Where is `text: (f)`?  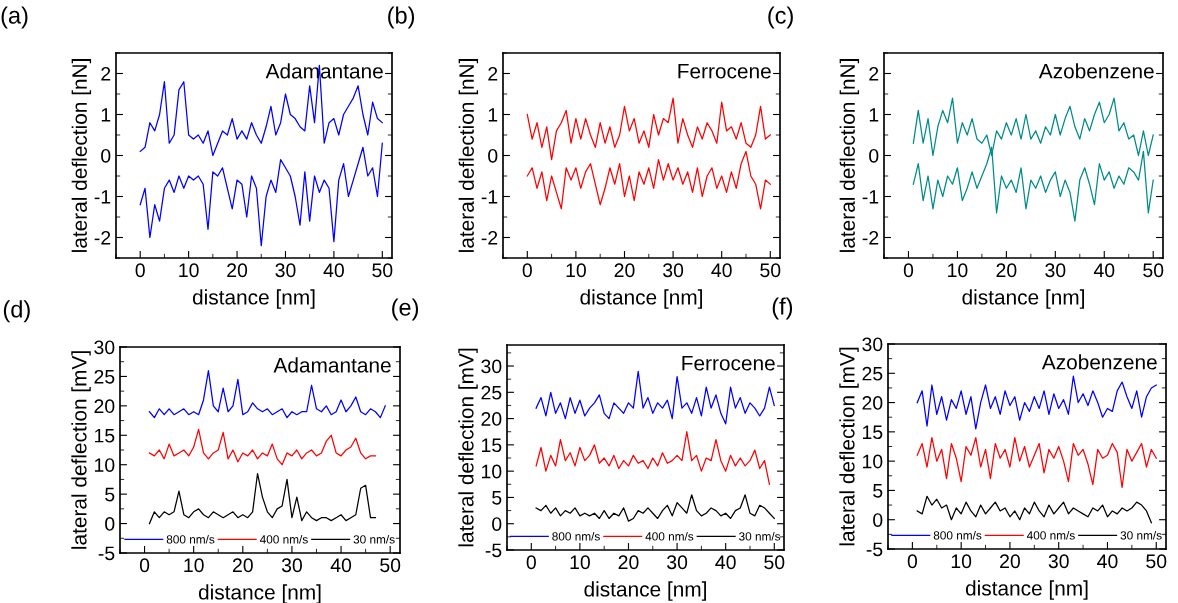
text: (f) is located at coordinates (782, 308).